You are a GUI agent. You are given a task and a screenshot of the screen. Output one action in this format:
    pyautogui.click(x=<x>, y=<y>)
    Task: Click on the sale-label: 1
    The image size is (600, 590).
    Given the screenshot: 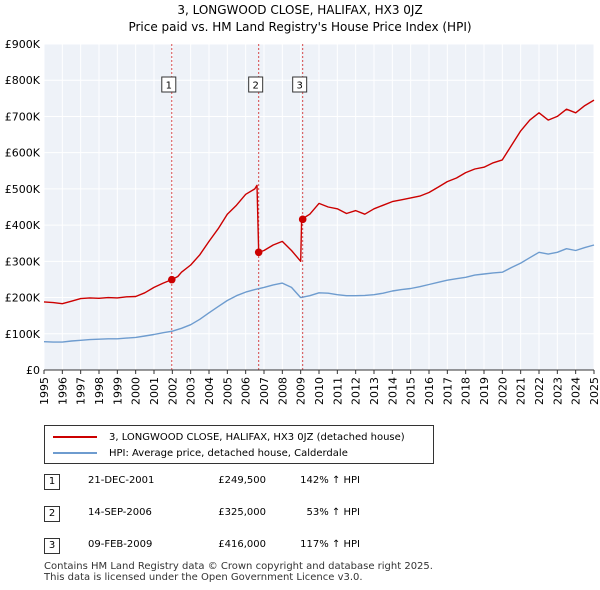 What is the action you would take?
    pyautogui.click(x=169, y=86)
    